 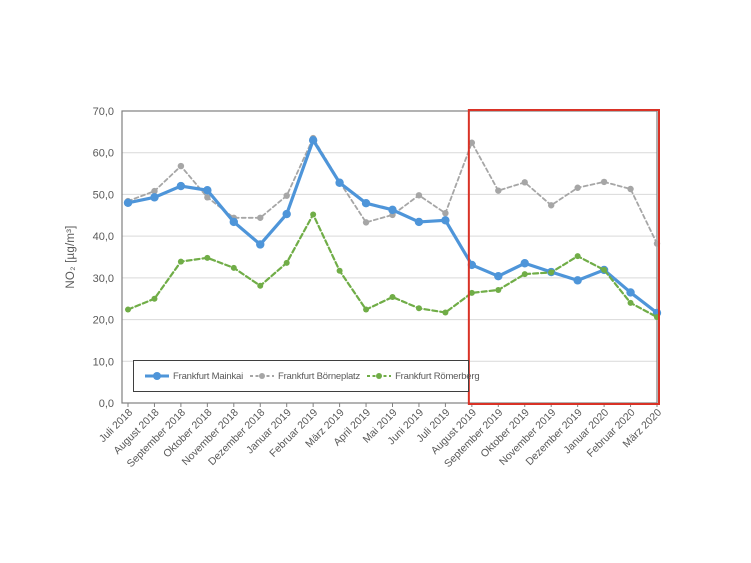 I want to click on highlight-region-box, so click(x=563, y=257).